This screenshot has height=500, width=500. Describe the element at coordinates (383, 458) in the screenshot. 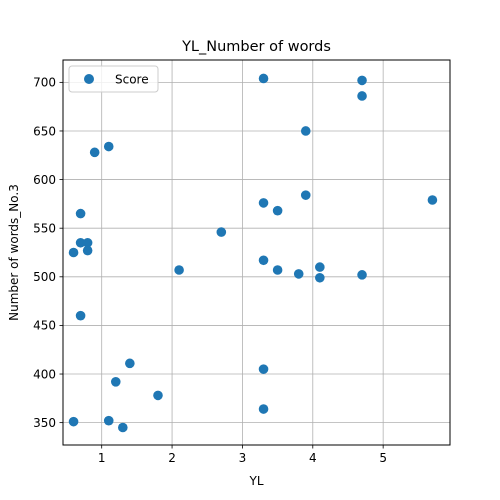

I see `x-tick-label: 5` at that location.